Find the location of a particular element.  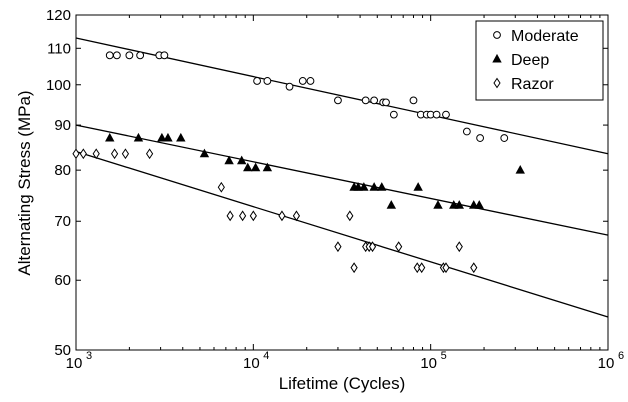

y-tick-label: 60 is located at coordinates (62, 280).